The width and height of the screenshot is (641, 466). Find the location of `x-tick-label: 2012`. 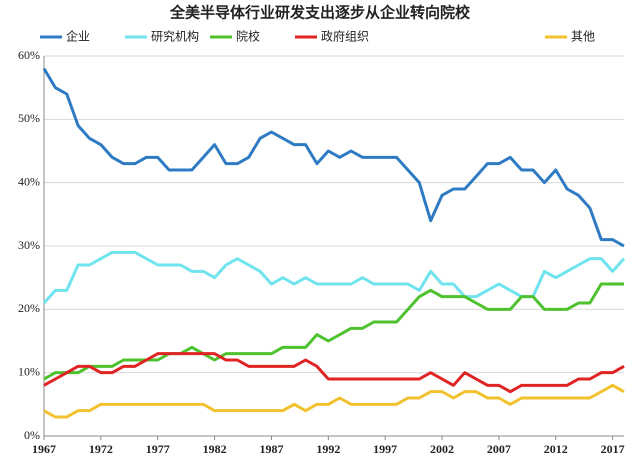

x-tick-label: 2012 is located at coordinates (556, 449).